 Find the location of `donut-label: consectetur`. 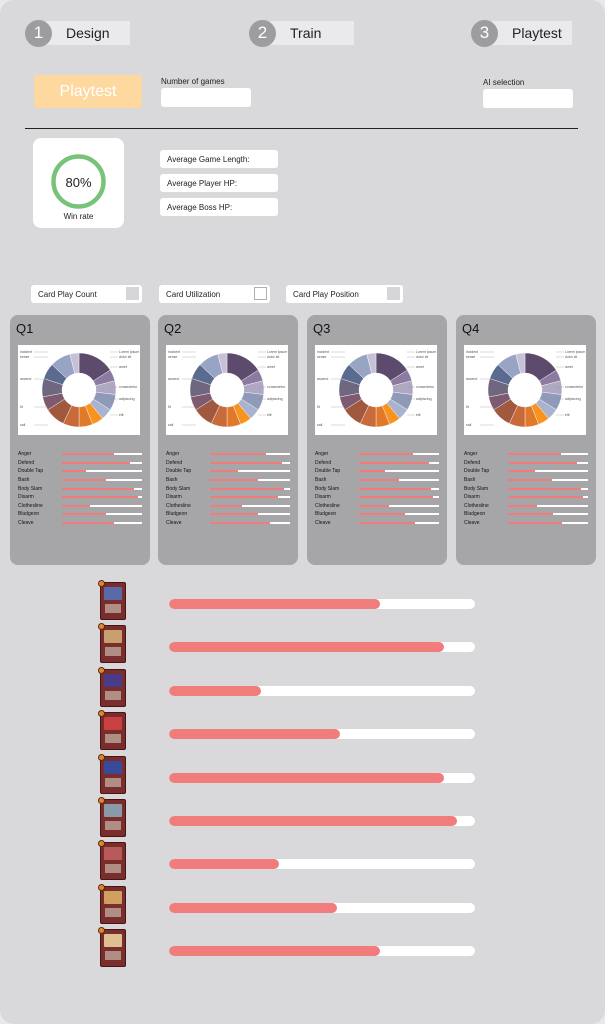

donut-label: consectetur is located at coordinates (425, 387).